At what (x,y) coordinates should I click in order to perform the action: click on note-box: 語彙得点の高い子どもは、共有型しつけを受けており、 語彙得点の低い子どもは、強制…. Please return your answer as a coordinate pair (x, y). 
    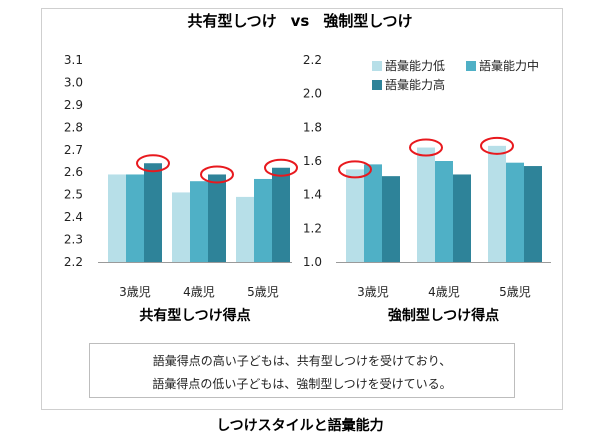
    Looking at the image, I should click on (302, 370).